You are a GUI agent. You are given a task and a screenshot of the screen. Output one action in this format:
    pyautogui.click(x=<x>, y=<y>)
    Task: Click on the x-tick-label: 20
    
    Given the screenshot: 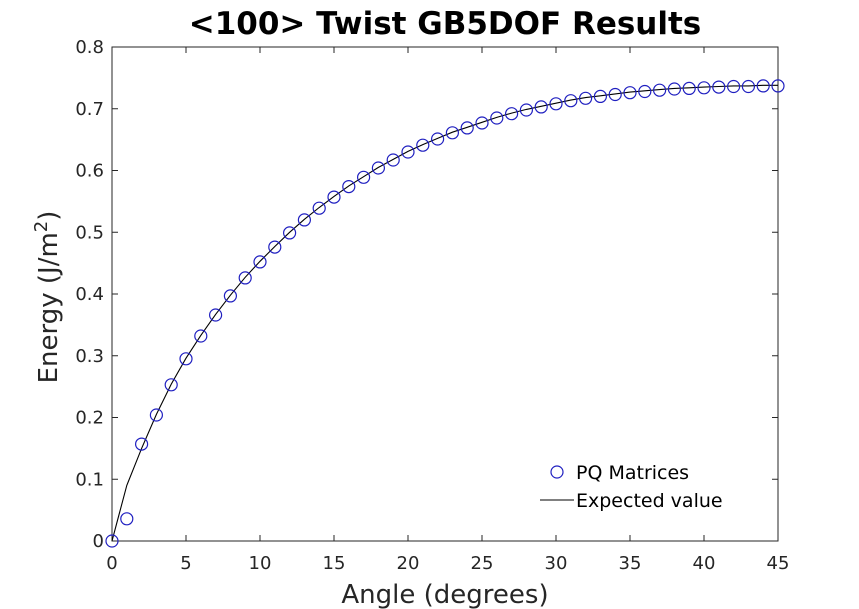 What is the action you would take?
    pyautogui.click(x=408, y=563)
    